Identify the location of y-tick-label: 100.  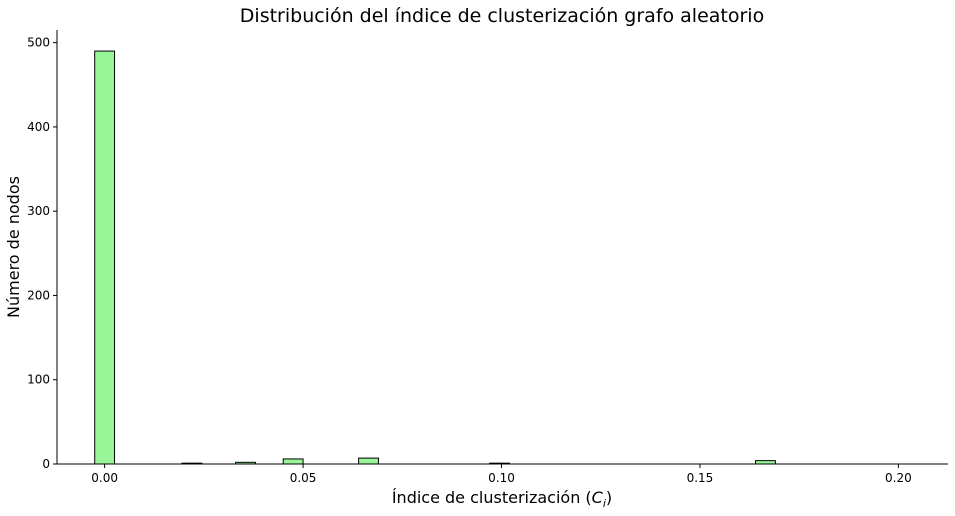
(38, 380).